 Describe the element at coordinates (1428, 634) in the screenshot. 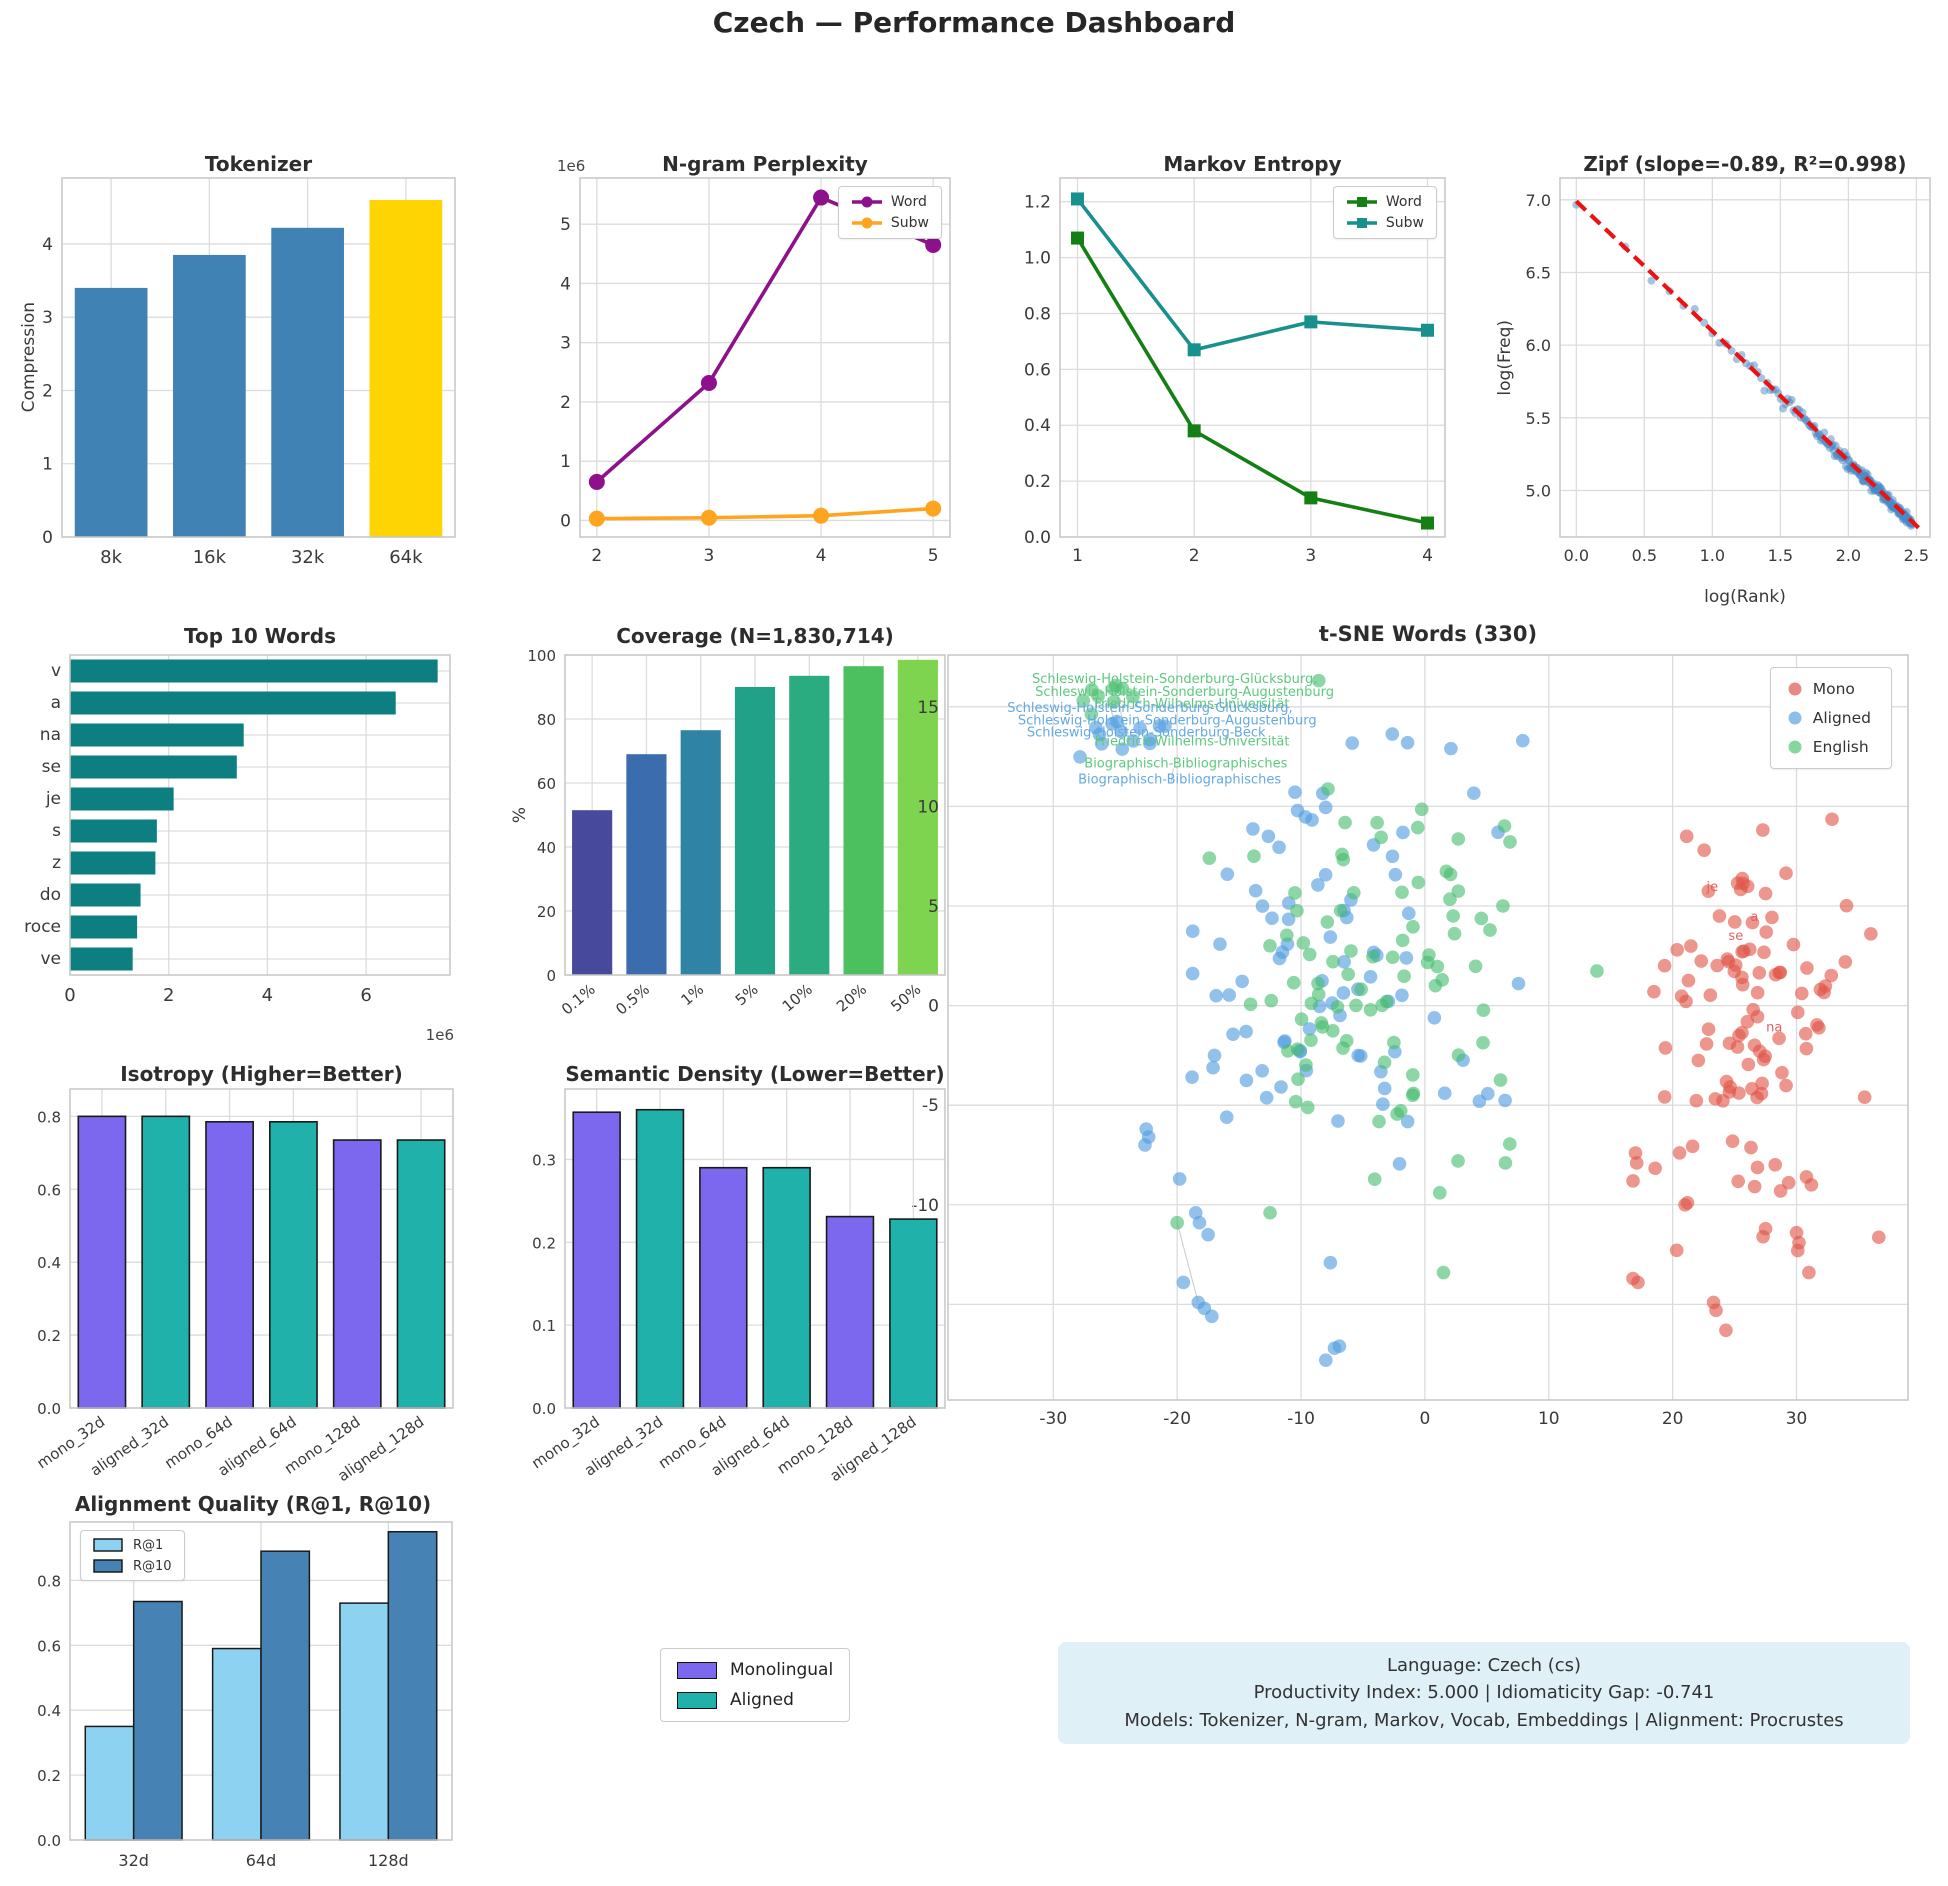

I see `tsne-title: t-SNE Words (330)` at that location.